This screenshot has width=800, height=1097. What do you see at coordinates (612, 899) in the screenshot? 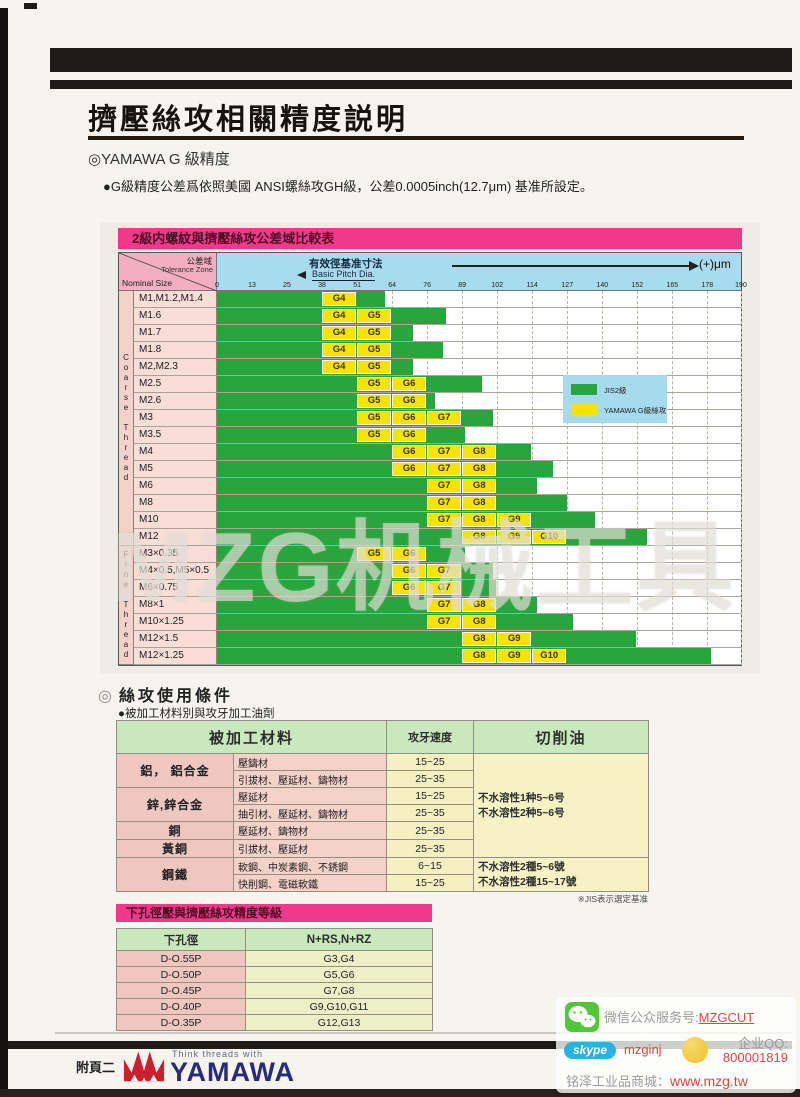
I see `usage-footnote: ※JIS表示選定基准` at bounding box center [612, 899].